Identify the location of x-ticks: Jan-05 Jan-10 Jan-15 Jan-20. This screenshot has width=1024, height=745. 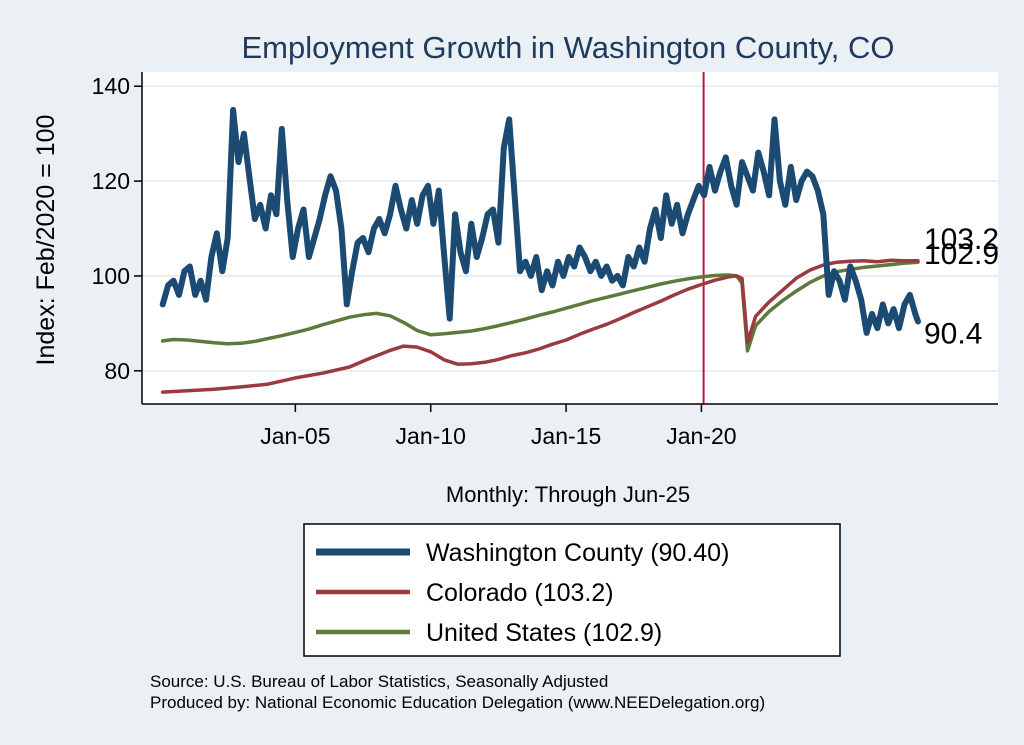
(498, 426).